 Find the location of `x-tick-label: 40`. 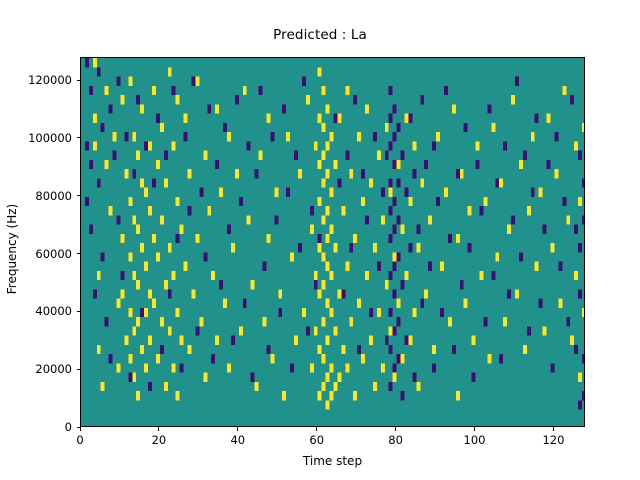

x-tick-label: 40 is located at coordinates (238, 440).